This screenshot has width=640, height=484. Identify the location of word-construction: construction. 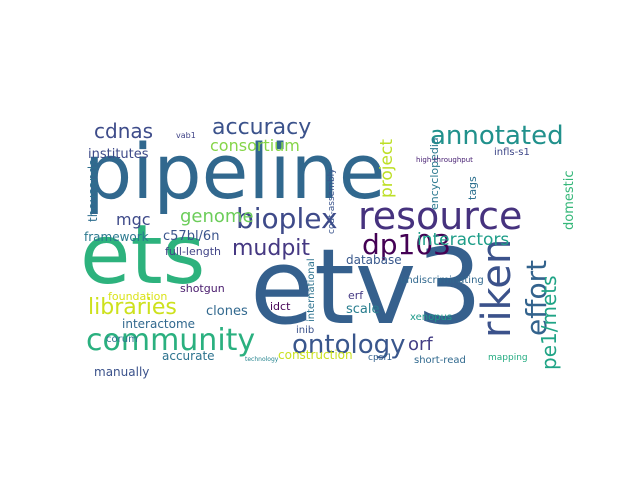
(315, 355).